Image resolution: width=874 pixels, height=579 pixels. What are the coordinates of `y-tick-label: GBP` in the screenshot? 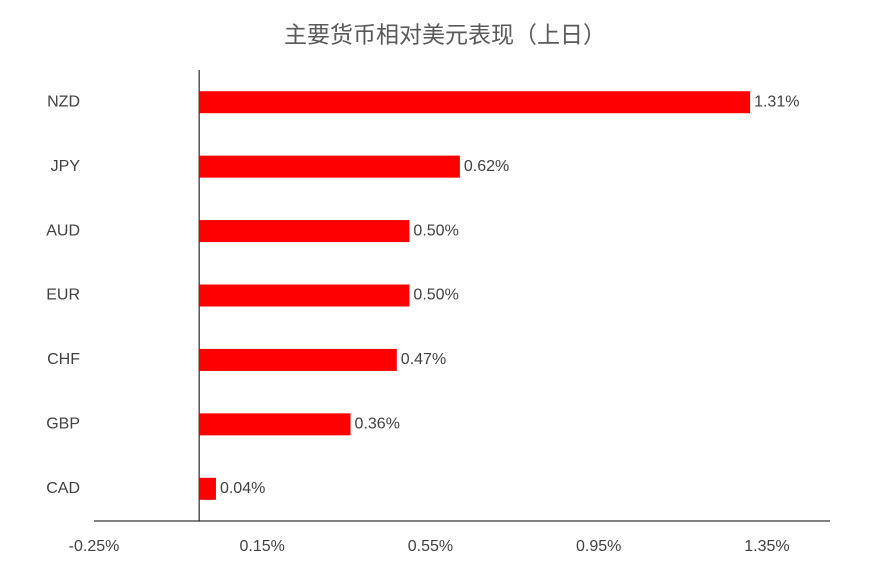 It's located at (63, 424).